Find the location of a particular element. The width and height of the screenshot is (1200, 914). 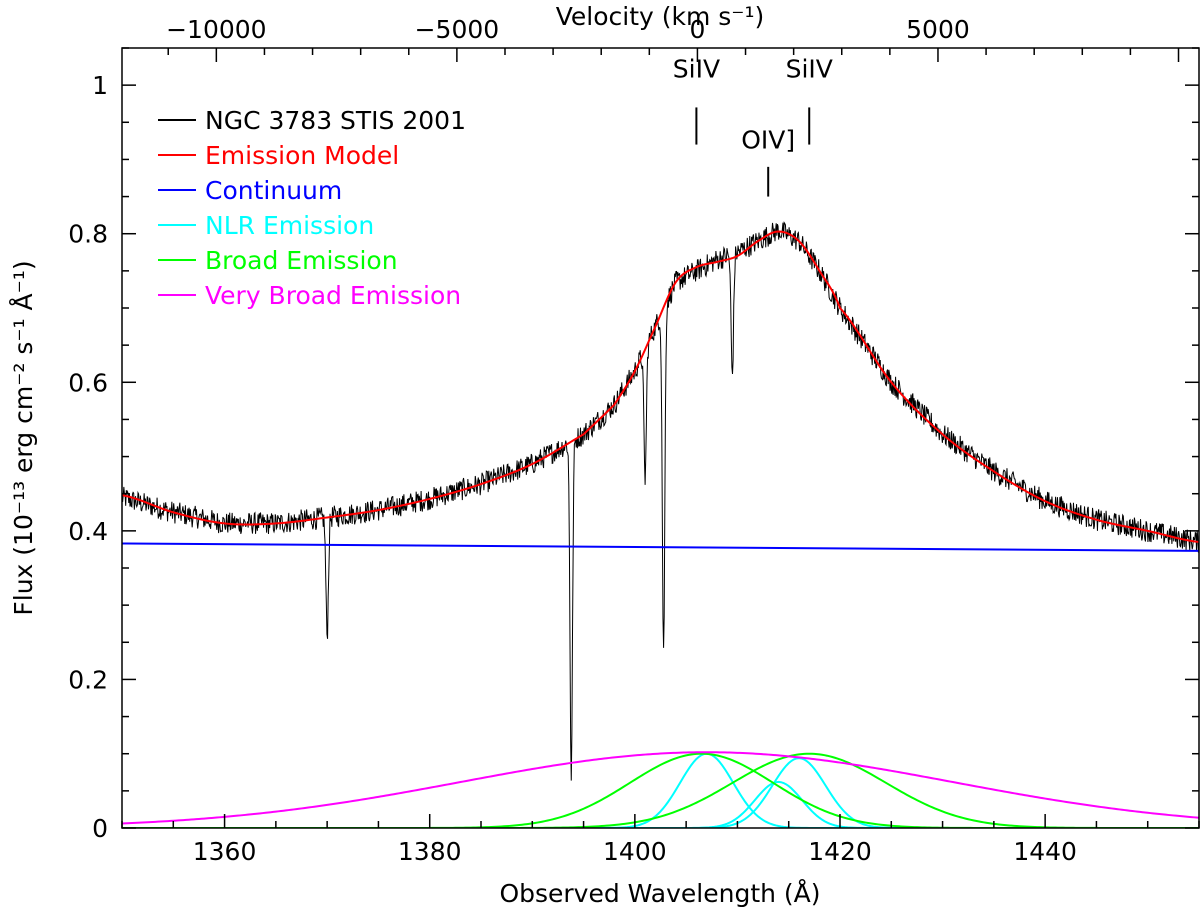

series-very-broad-emission is located at coordinates (660, 788).